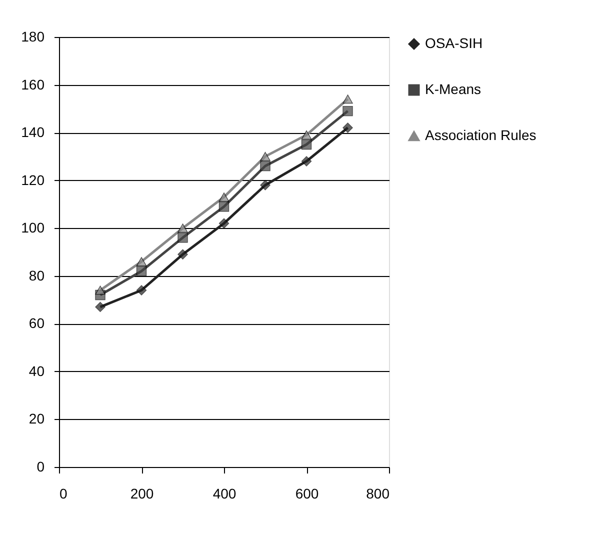 The image size is (594, 542). What do you see at coordinates (378, 494) in the screenshot?
I see `x-tick-label: 800` at bounding box center [378, 494].